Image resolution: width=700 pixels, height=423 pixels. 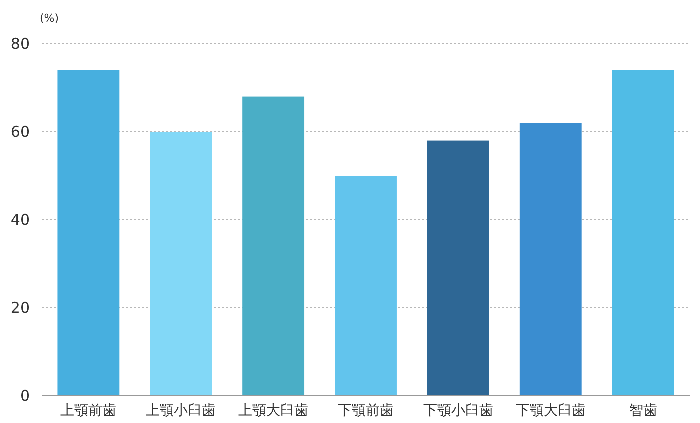 What do you see at coordinates (366, 411) in the screenshot?
I see `x-tick-label: 下顎前歯` at bounding box center [366, 411].